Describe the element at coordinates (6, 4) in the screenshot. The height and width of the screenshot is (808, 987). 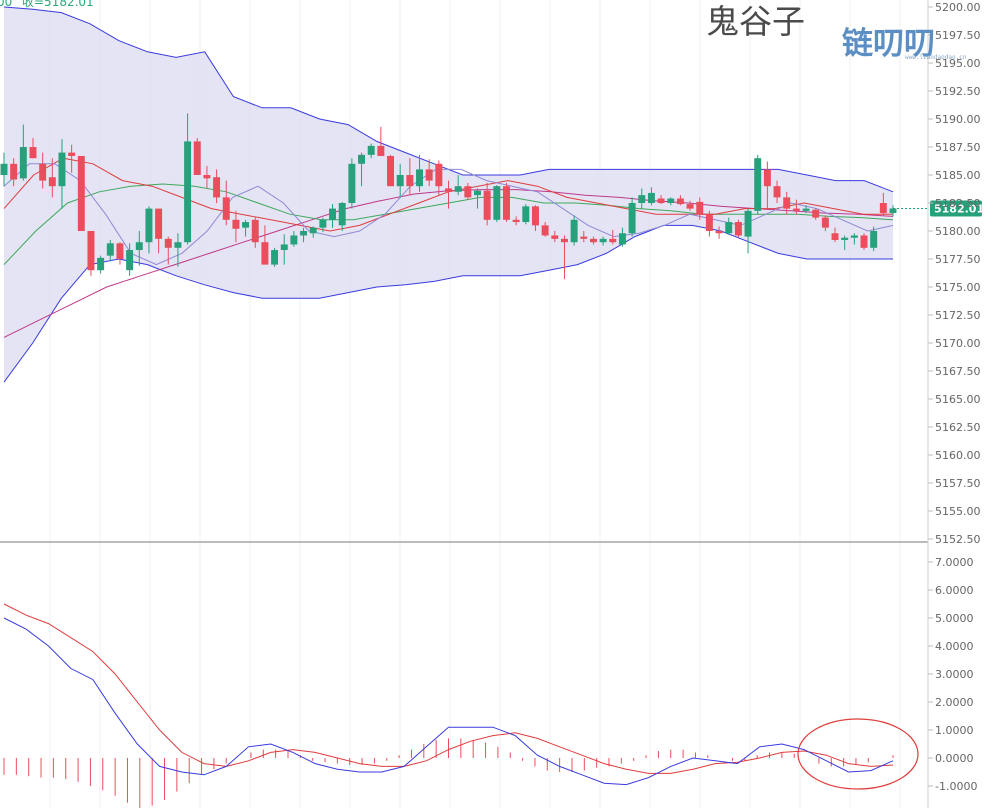
I see `header-fragment-left: 00` at that location.